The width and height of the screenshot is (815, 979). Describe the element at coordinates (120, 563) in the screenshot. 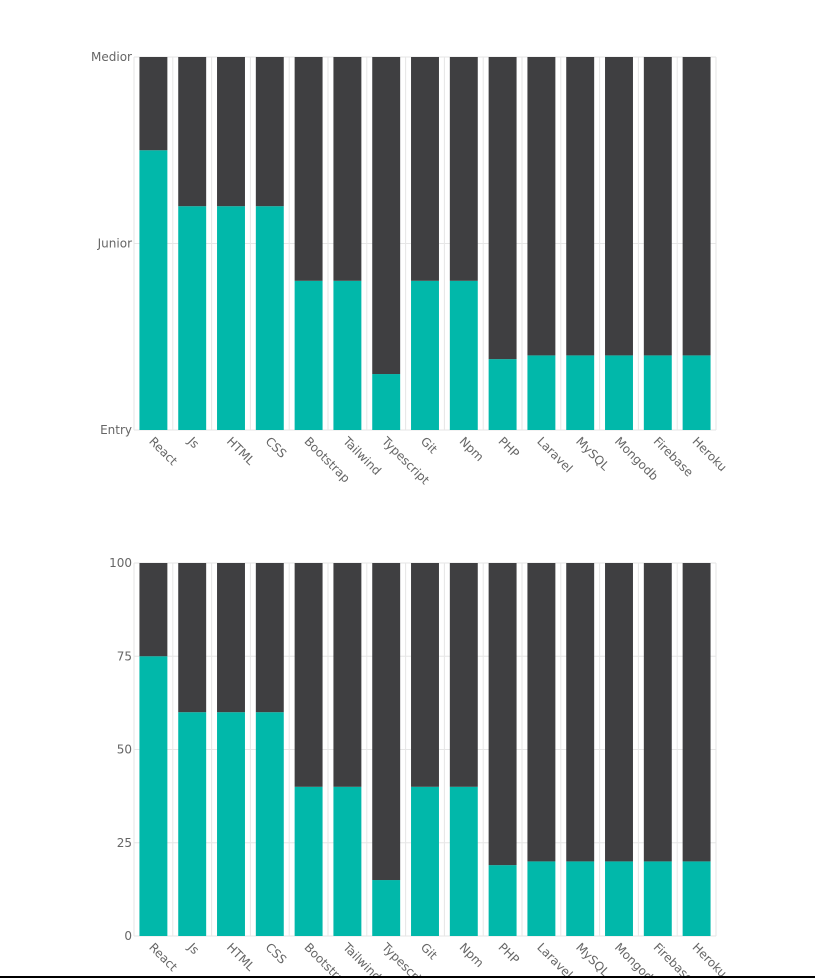

I see `y-tick-label: 100` at that location.